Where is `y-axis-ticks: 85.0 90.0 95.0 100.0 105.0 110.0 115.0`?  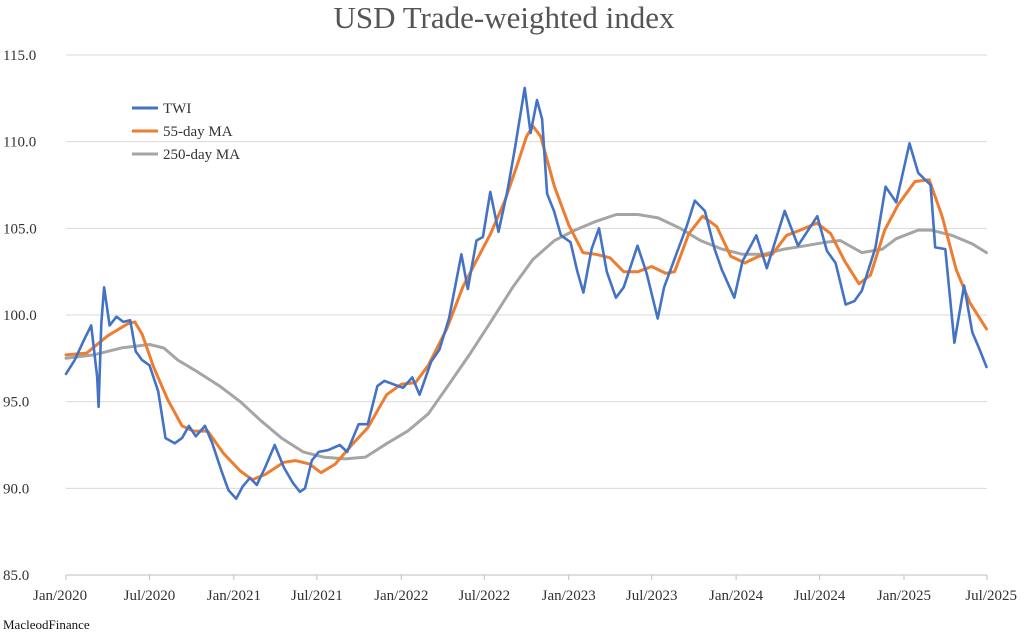 y-axis-ticks: 85.0 90.0 95.0 100.0 105.0 110.0 115.0 is located at coordinates (20, 316).